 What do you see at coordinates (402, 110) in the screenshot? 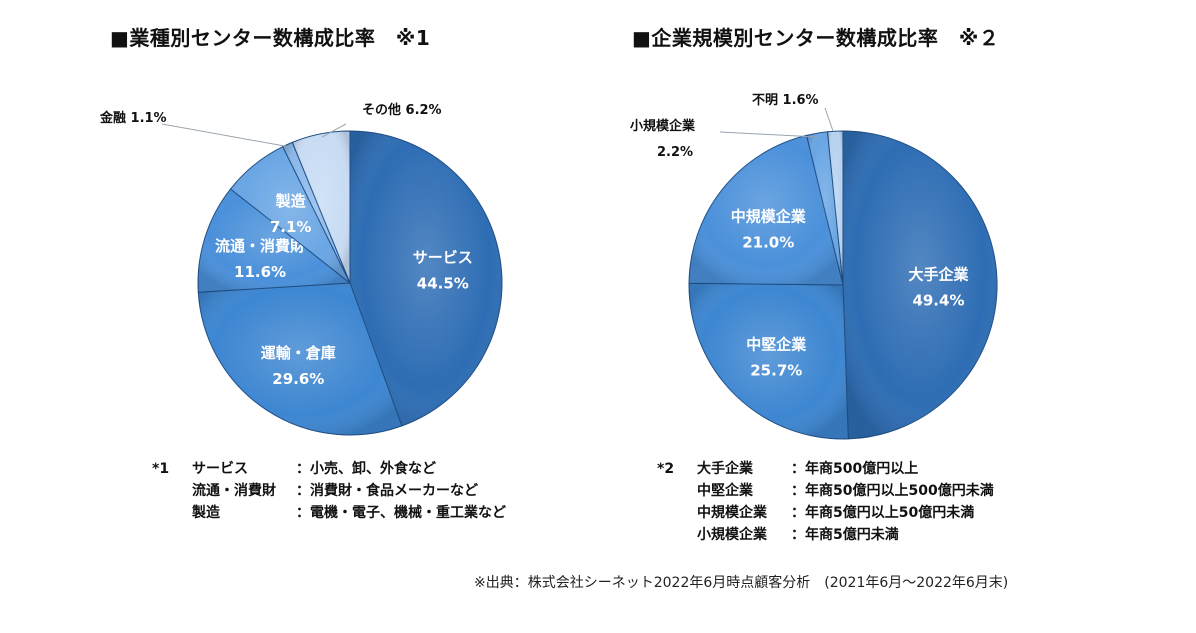
I see `slice-label: その他 6.2%` at bounding box center [402, 110].